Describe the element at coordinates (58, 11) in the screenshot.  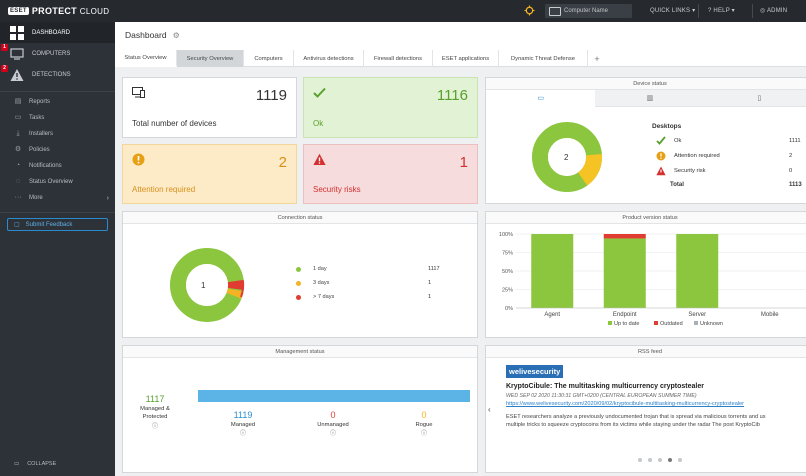
I see `eset-logo: ESET PROTECT CLOUD` at that location.